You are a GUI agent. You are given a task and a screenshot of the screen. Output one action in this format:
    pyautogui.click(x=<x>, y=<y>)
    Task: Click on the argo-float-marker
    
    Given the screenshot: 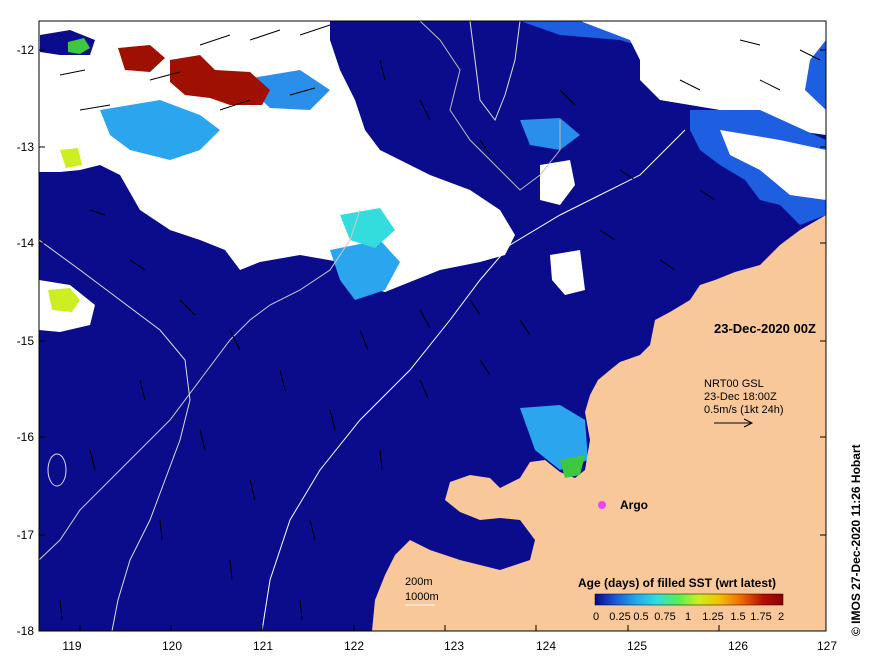 What is the action you would take?
    pyautogui.click(x=602, y=505)
    